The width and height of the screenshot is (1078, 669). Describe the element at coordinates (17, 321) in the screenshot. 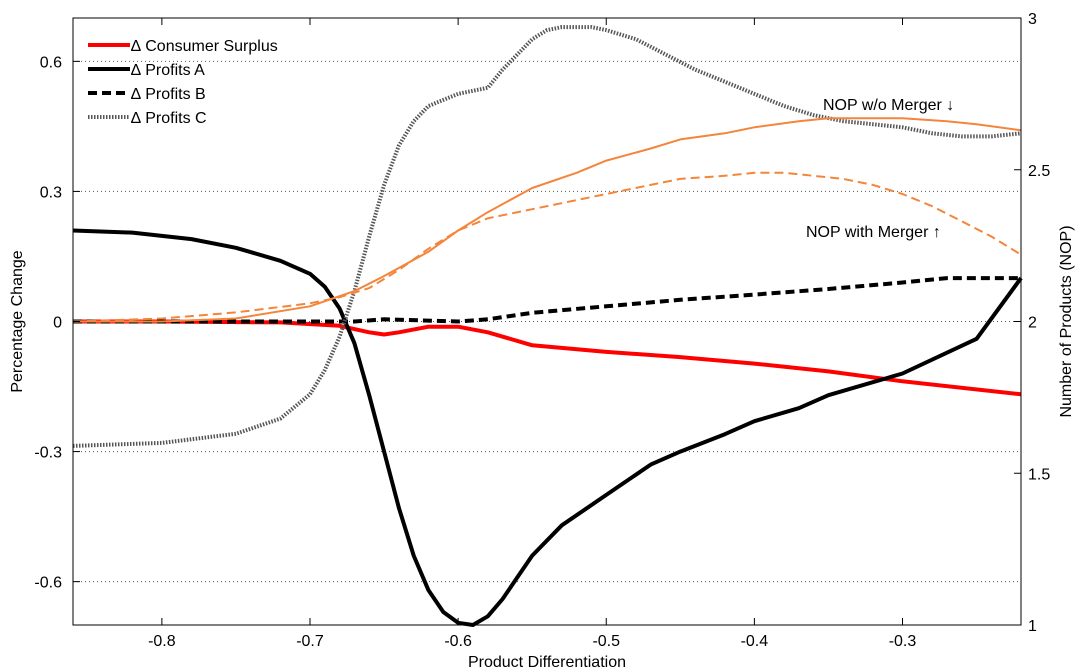

I see `y-axis-label-left: Percentage Change` at that location.